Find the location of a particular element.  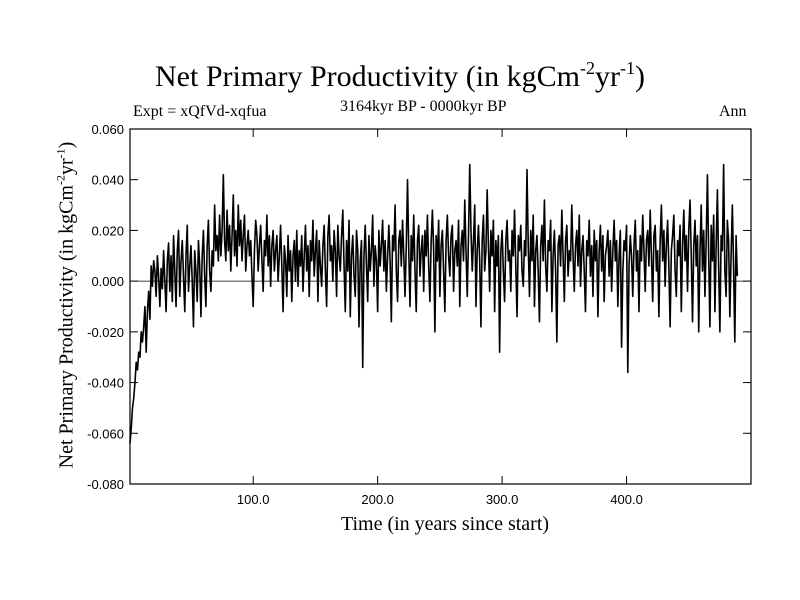

y-tick-label: 0.020 is located at coordinates (107, 230).